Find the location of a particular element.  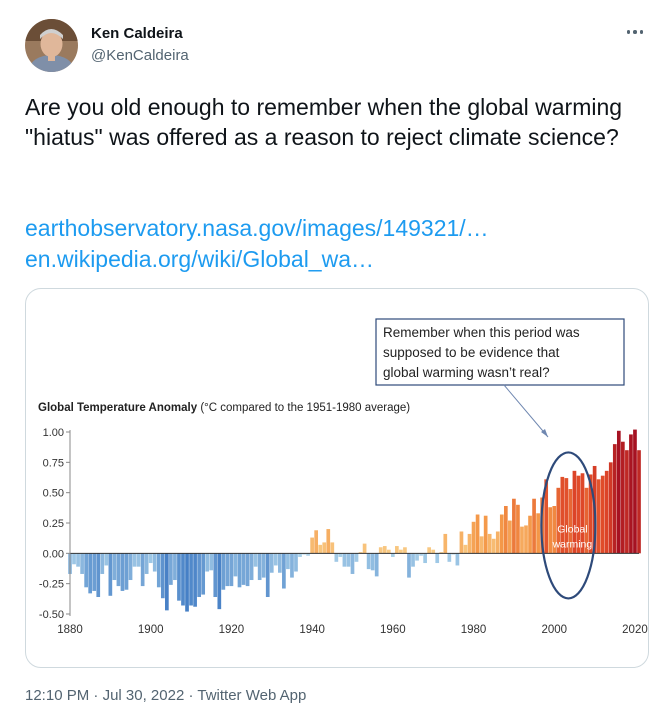

bar-2006 is located at coordinates (578, 514).